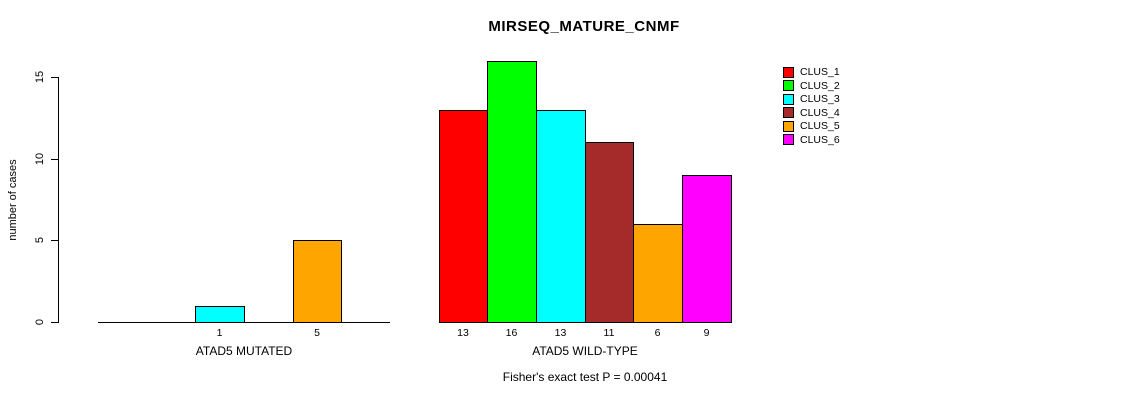 This screenshot has width=1140, height=400. I want to click on y-axis-tick-label: 10, so click(40, 158).